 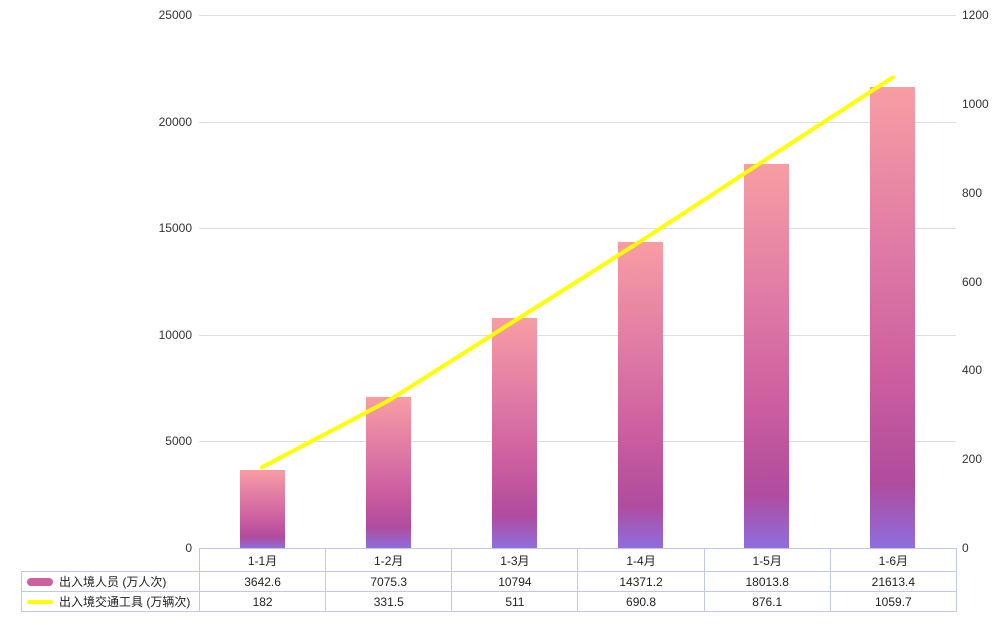 What do you see at coordinates (893, 601) in the screenshot?
I see `value-cell-1-5: 1059.7` at bounding box center [893, 601].